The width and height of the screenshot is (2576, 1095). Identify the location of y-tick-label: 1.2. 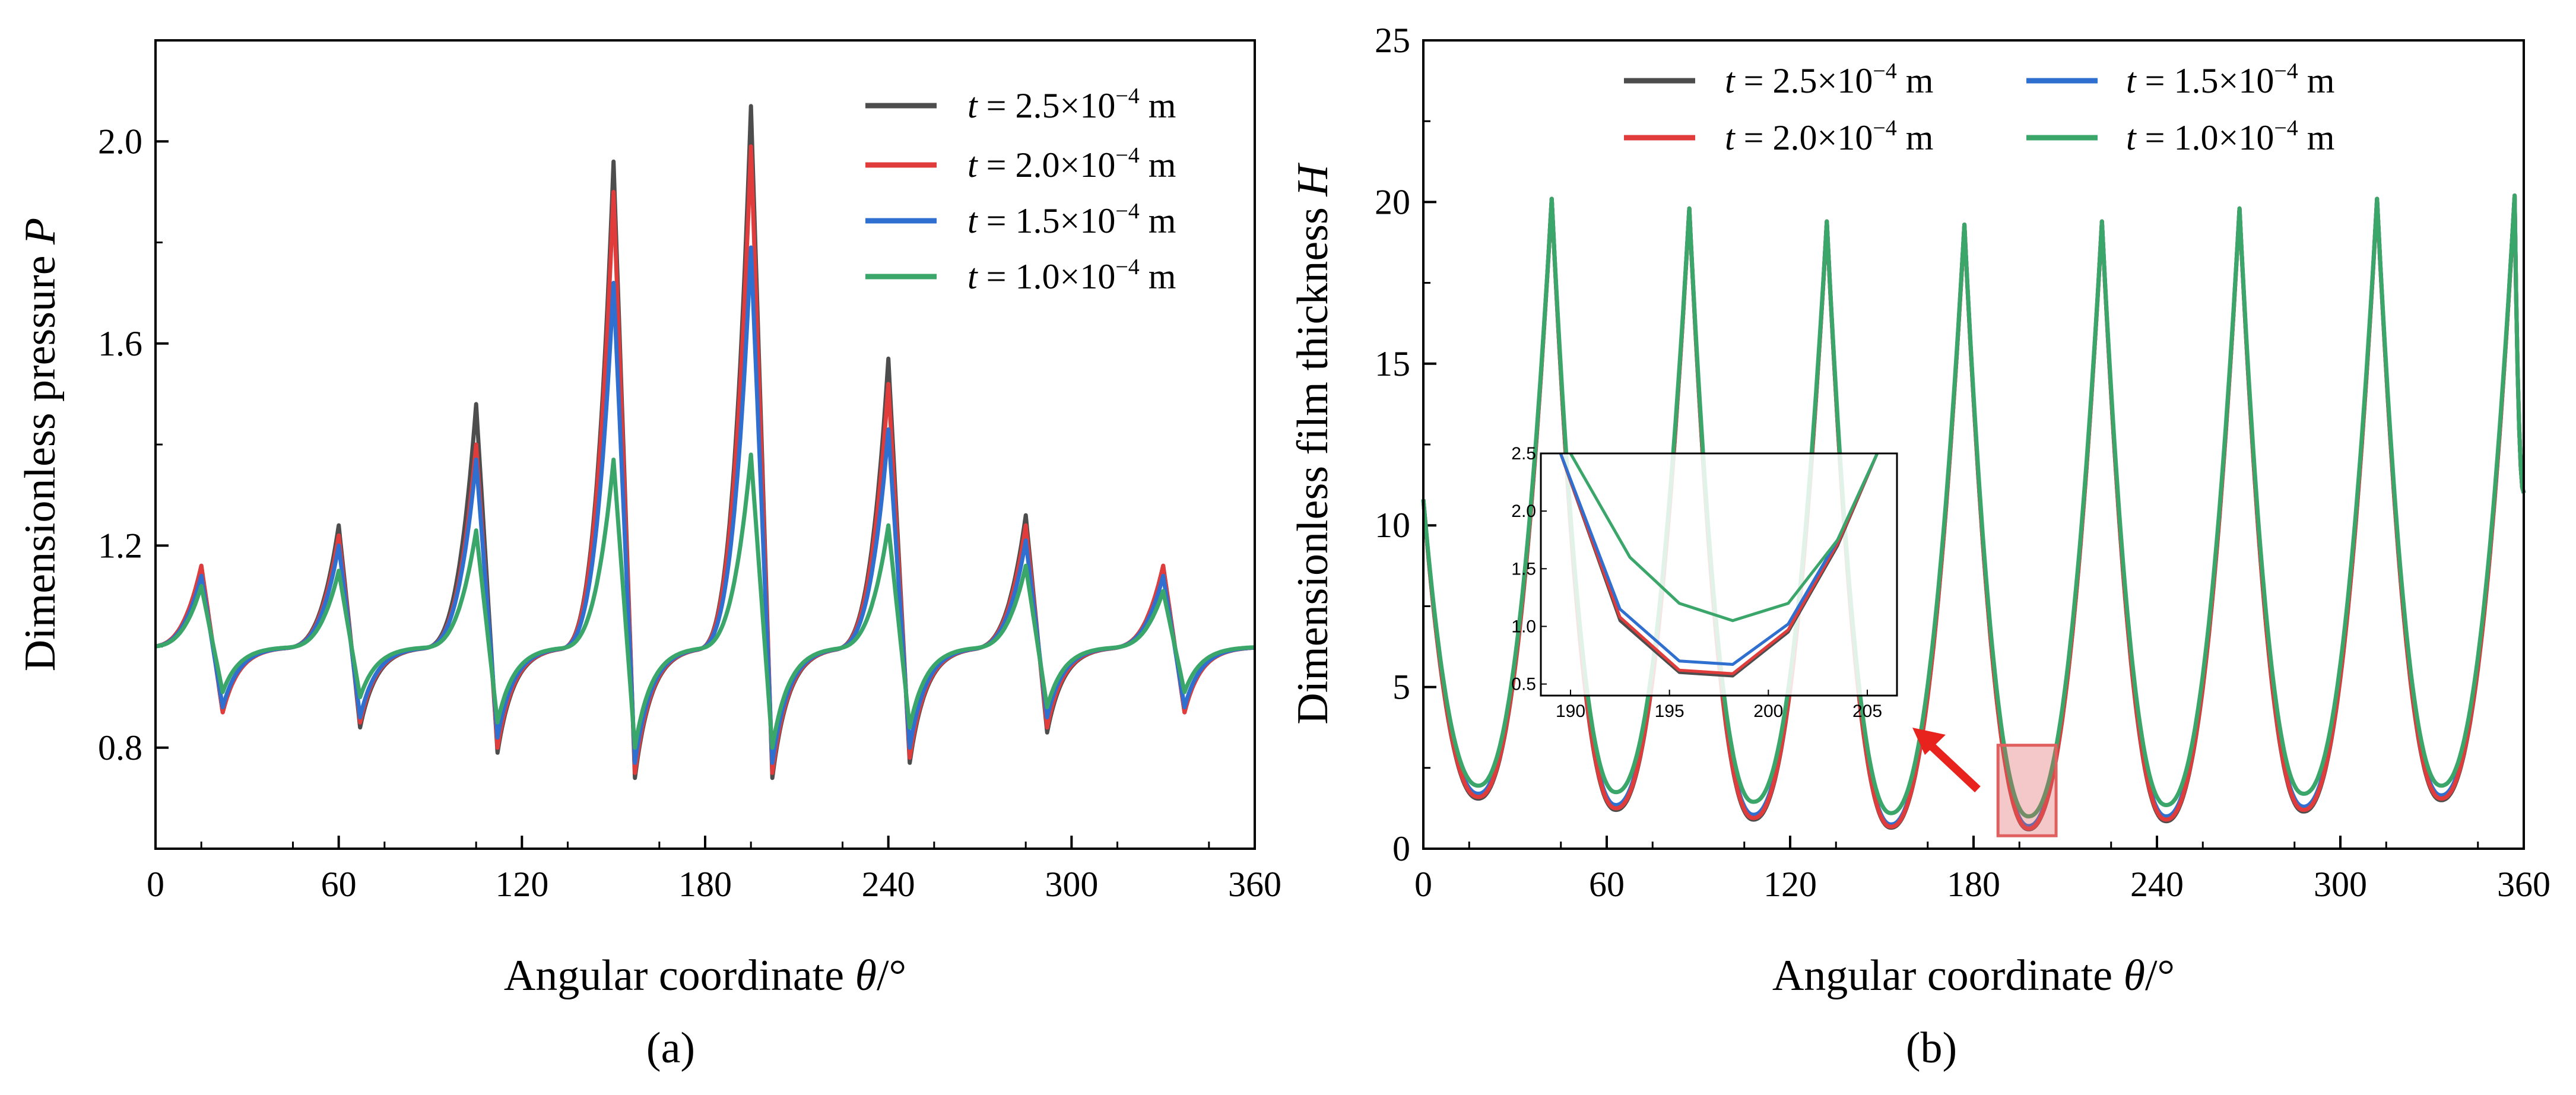
(120, 545).